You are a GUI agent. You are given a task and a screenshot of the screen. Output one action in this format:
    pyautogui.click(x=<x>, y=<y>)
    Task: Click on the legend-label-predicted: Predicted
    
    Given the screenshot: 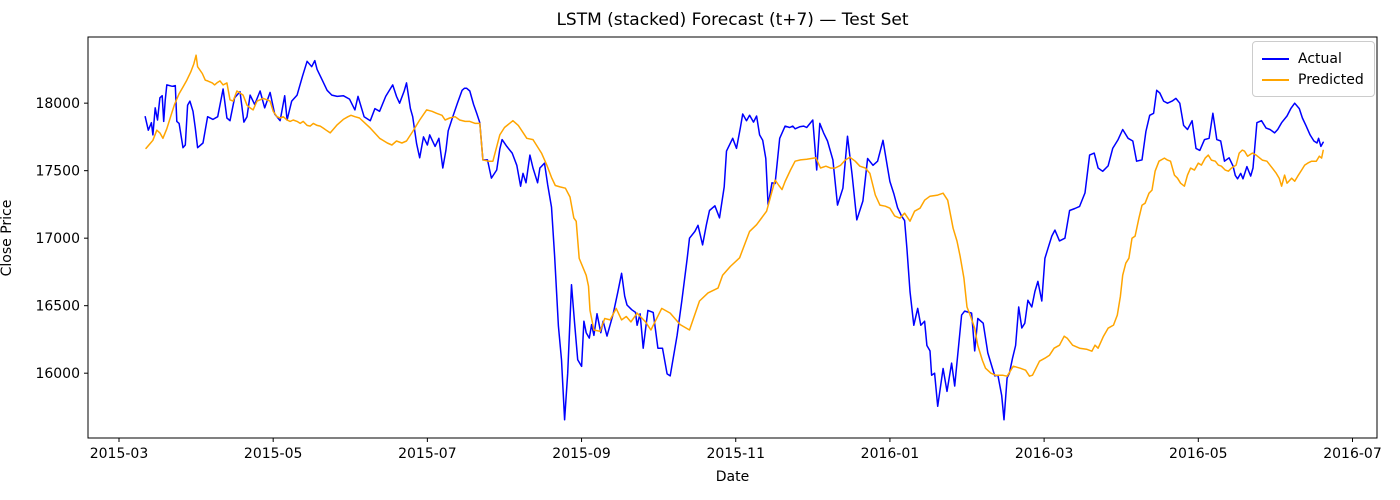 What is the action you would take?
    pyautogui.click(x=1331, y=79)
    